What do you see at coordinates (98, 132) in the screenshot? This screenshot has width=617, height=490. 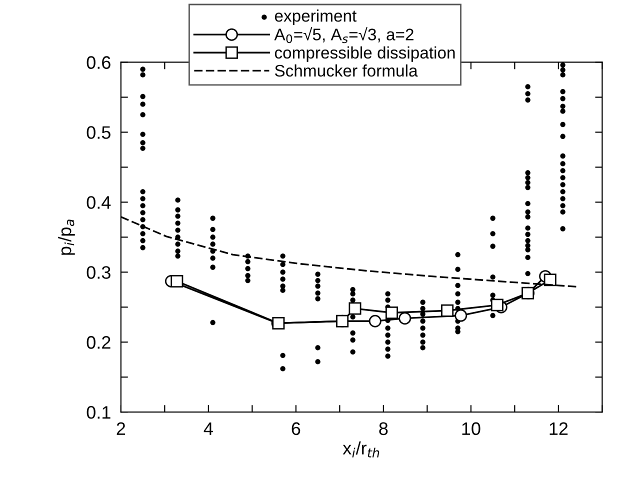 I see `y-tick-label: 0.5` at bounding box center [98, 132].